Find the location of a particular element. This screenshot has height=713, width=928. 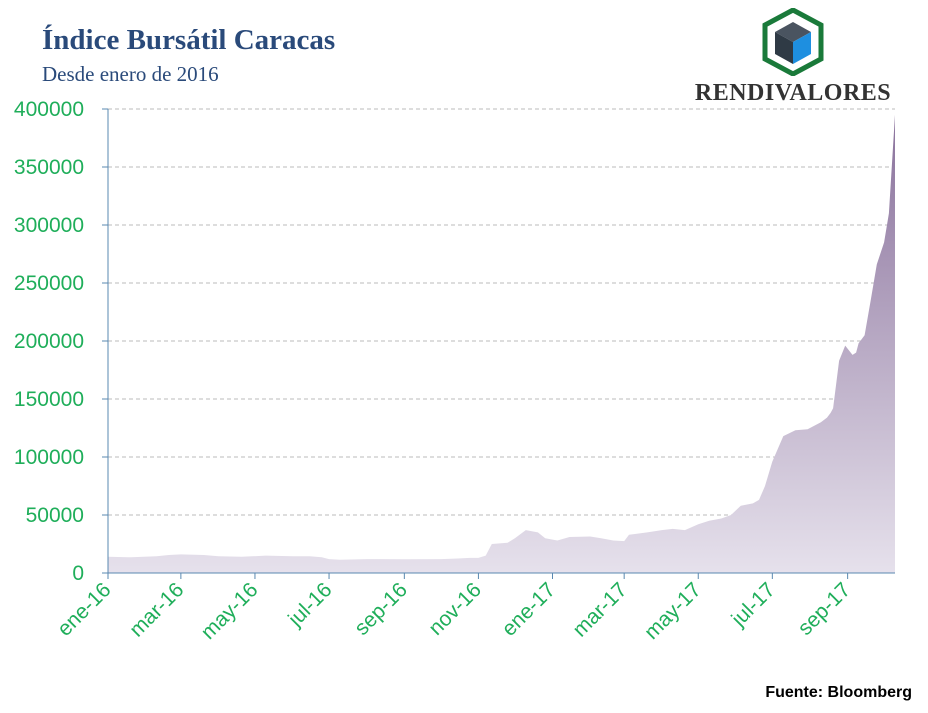

cube-hexagon-icon is located at coordinates (793, 42).